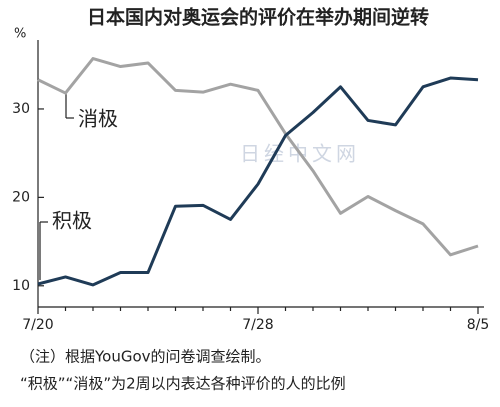 This screenshot has height=407, width=500. I want to click on note: “积极”“消极”为2周以内表达各种评价的人的比例, so click(183, 384).